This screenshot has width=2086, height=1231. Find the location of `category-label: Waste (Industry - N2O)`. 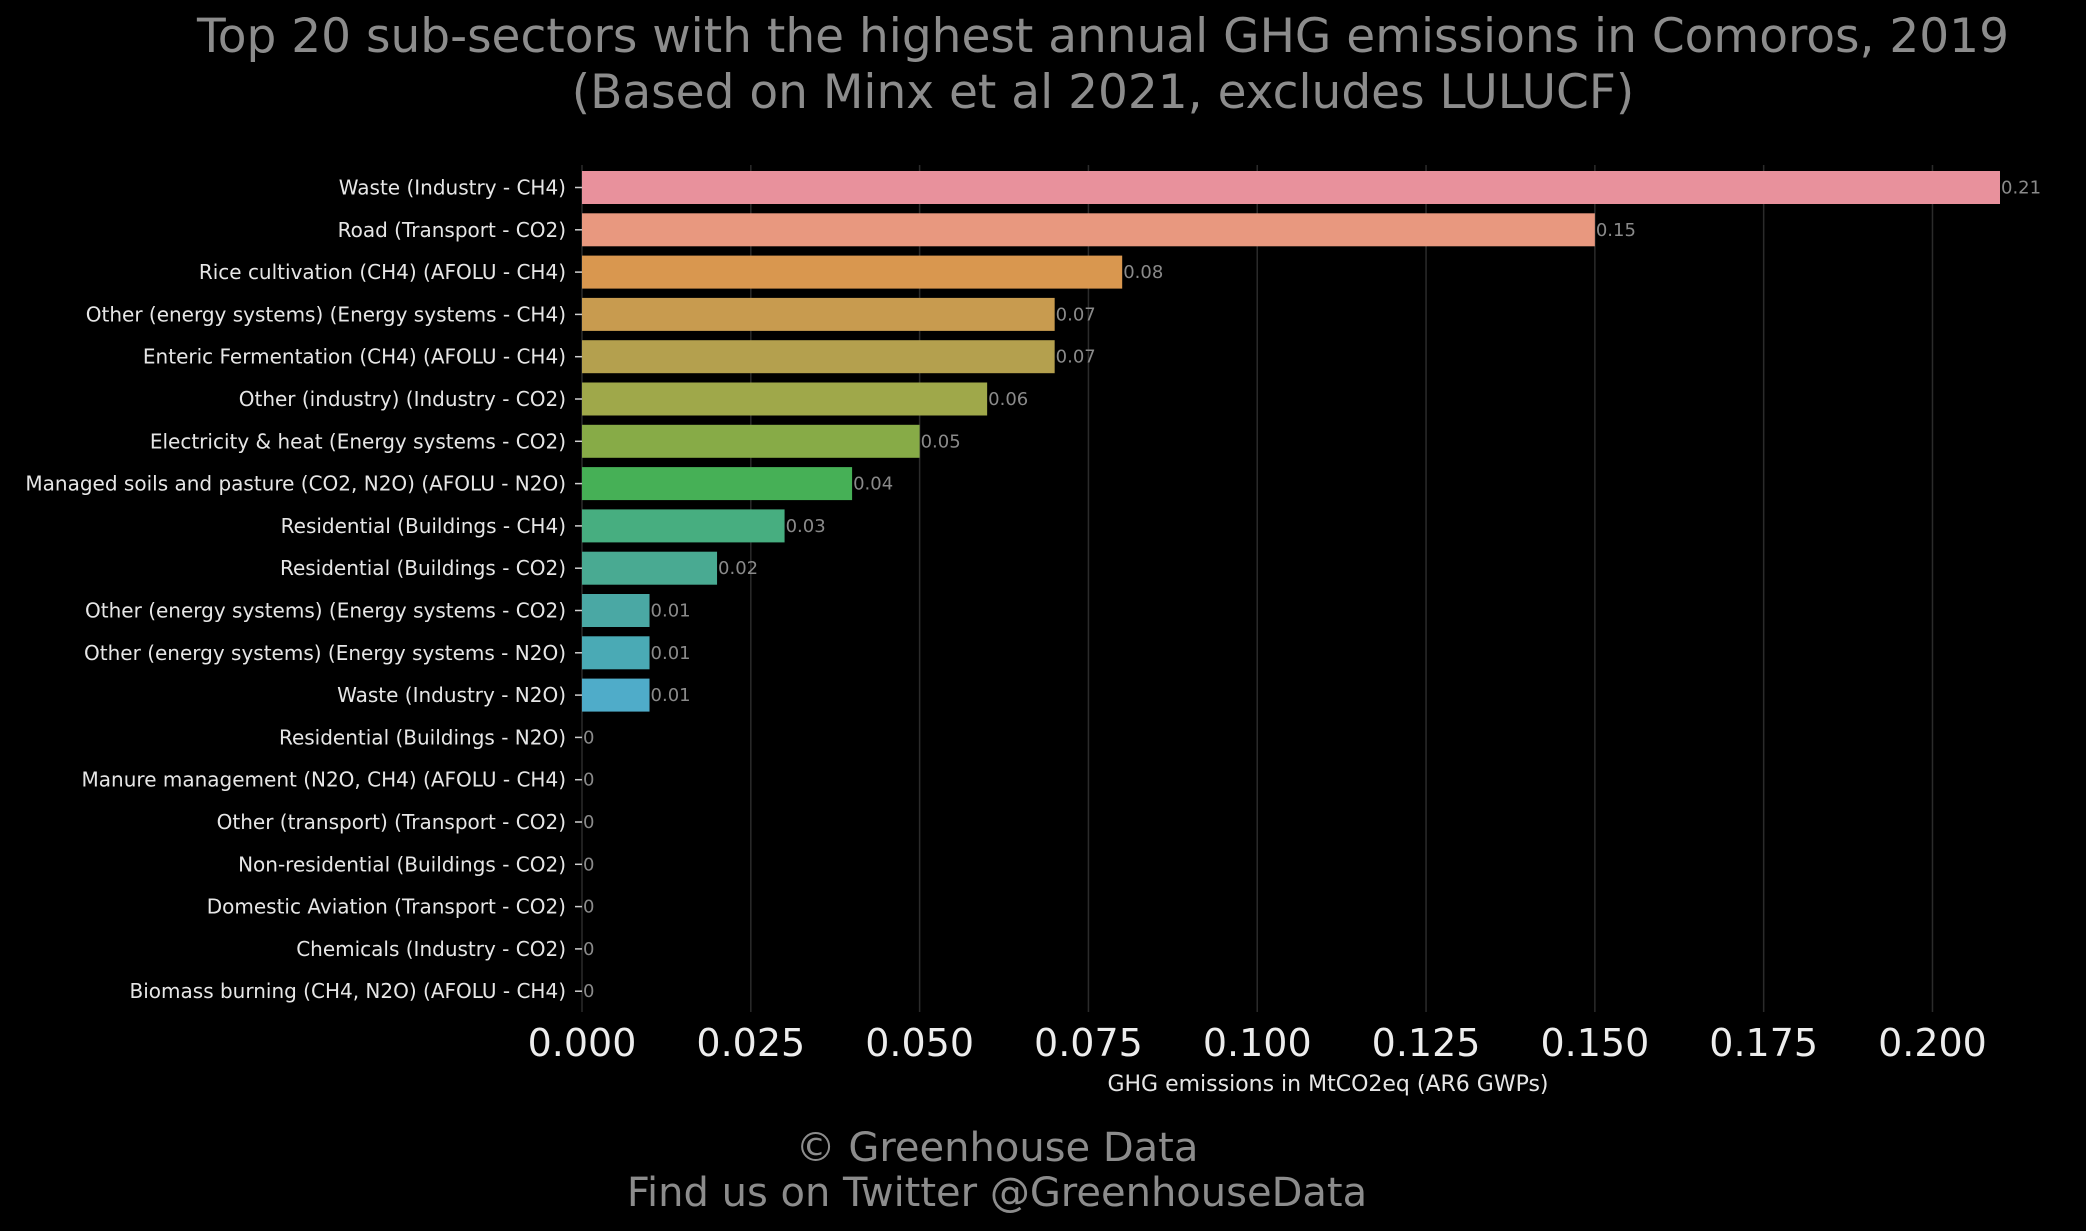

category-label: Waste (Industry - N2O) is located at coordinates (451, 695).